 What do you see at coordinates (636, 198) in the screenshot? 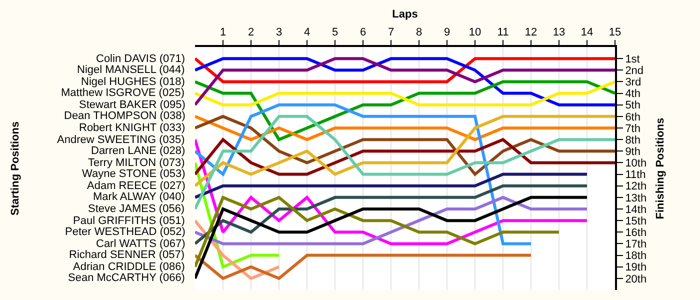
I see `y2-tick-label: 13th` at bounding box center [636, 198].